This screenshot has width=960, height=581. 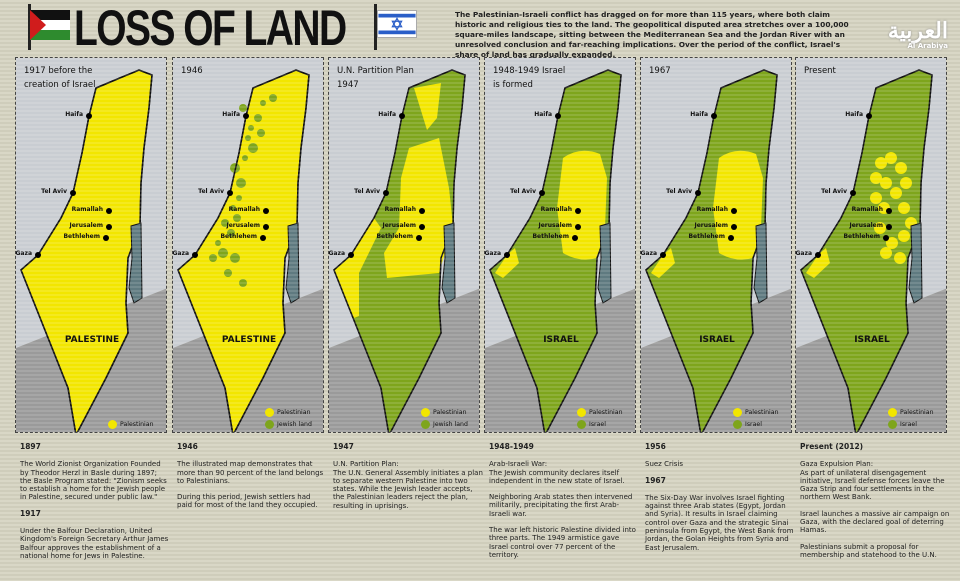 I want to click on year-heading: Present (2012), so click(x=832, y=446).